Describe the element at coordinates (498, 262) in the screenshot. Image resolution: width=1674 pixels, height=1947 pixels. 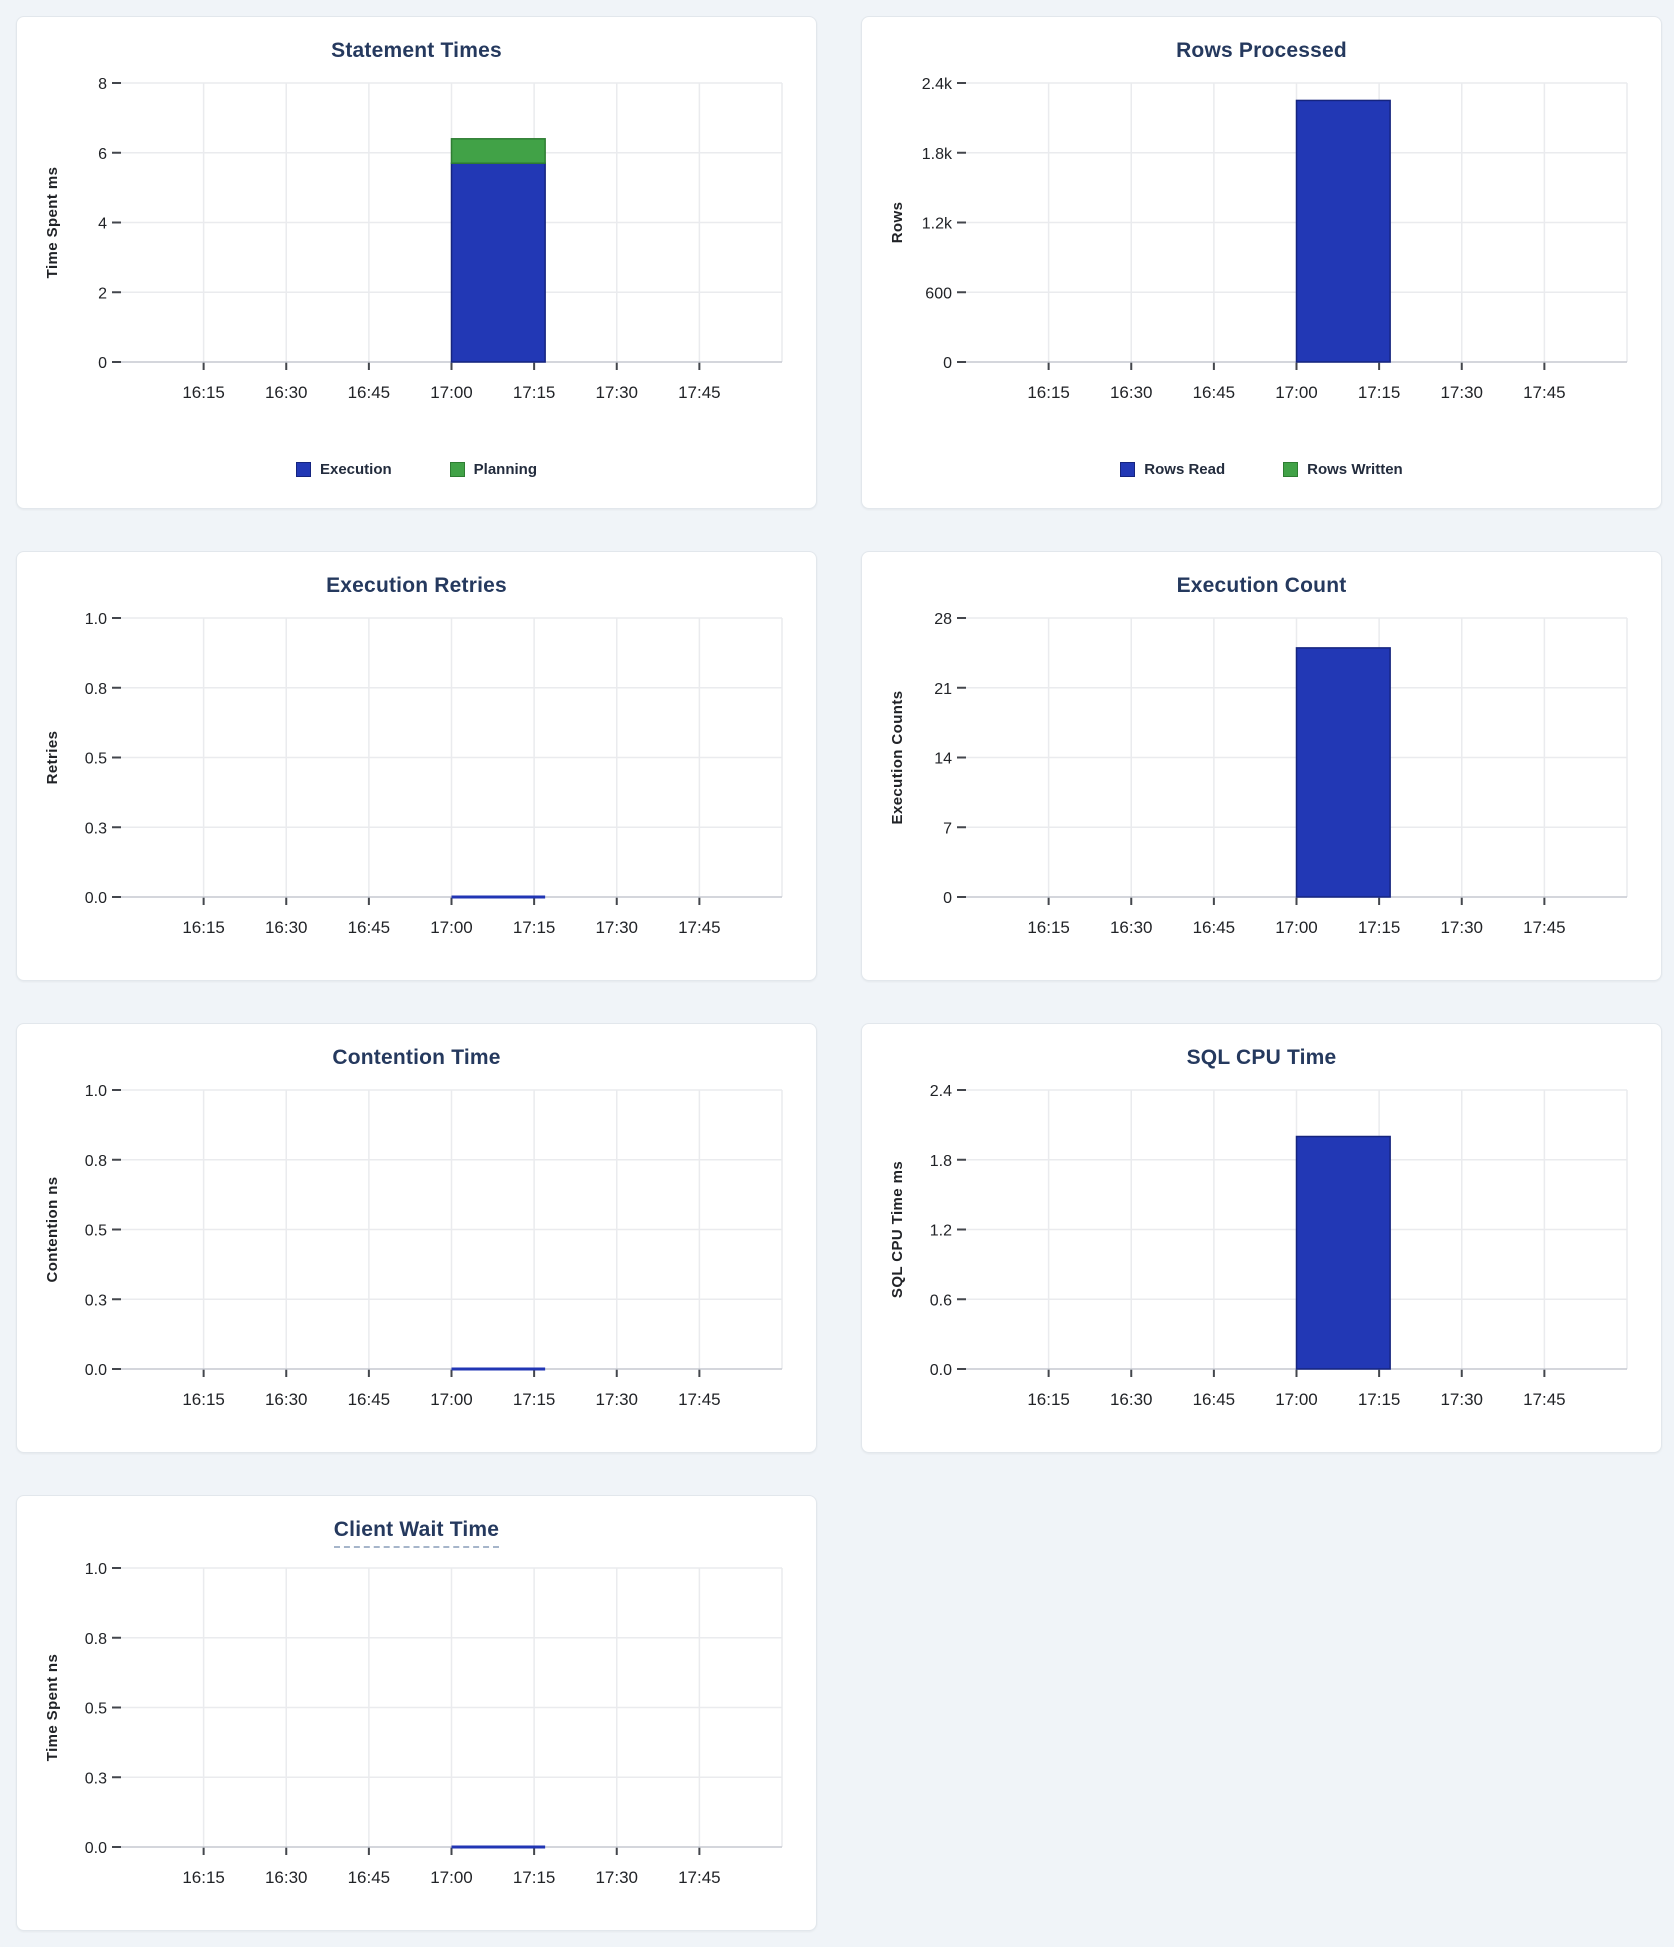
I see `bar-segment-execution` at that location.